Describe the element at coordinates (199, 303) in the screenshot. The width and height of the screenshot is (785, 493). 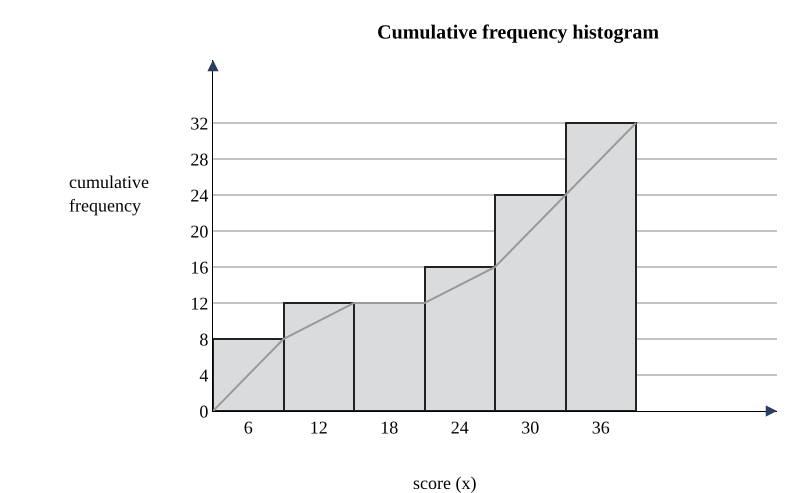
I see `y-tick-label: 12` at that location.